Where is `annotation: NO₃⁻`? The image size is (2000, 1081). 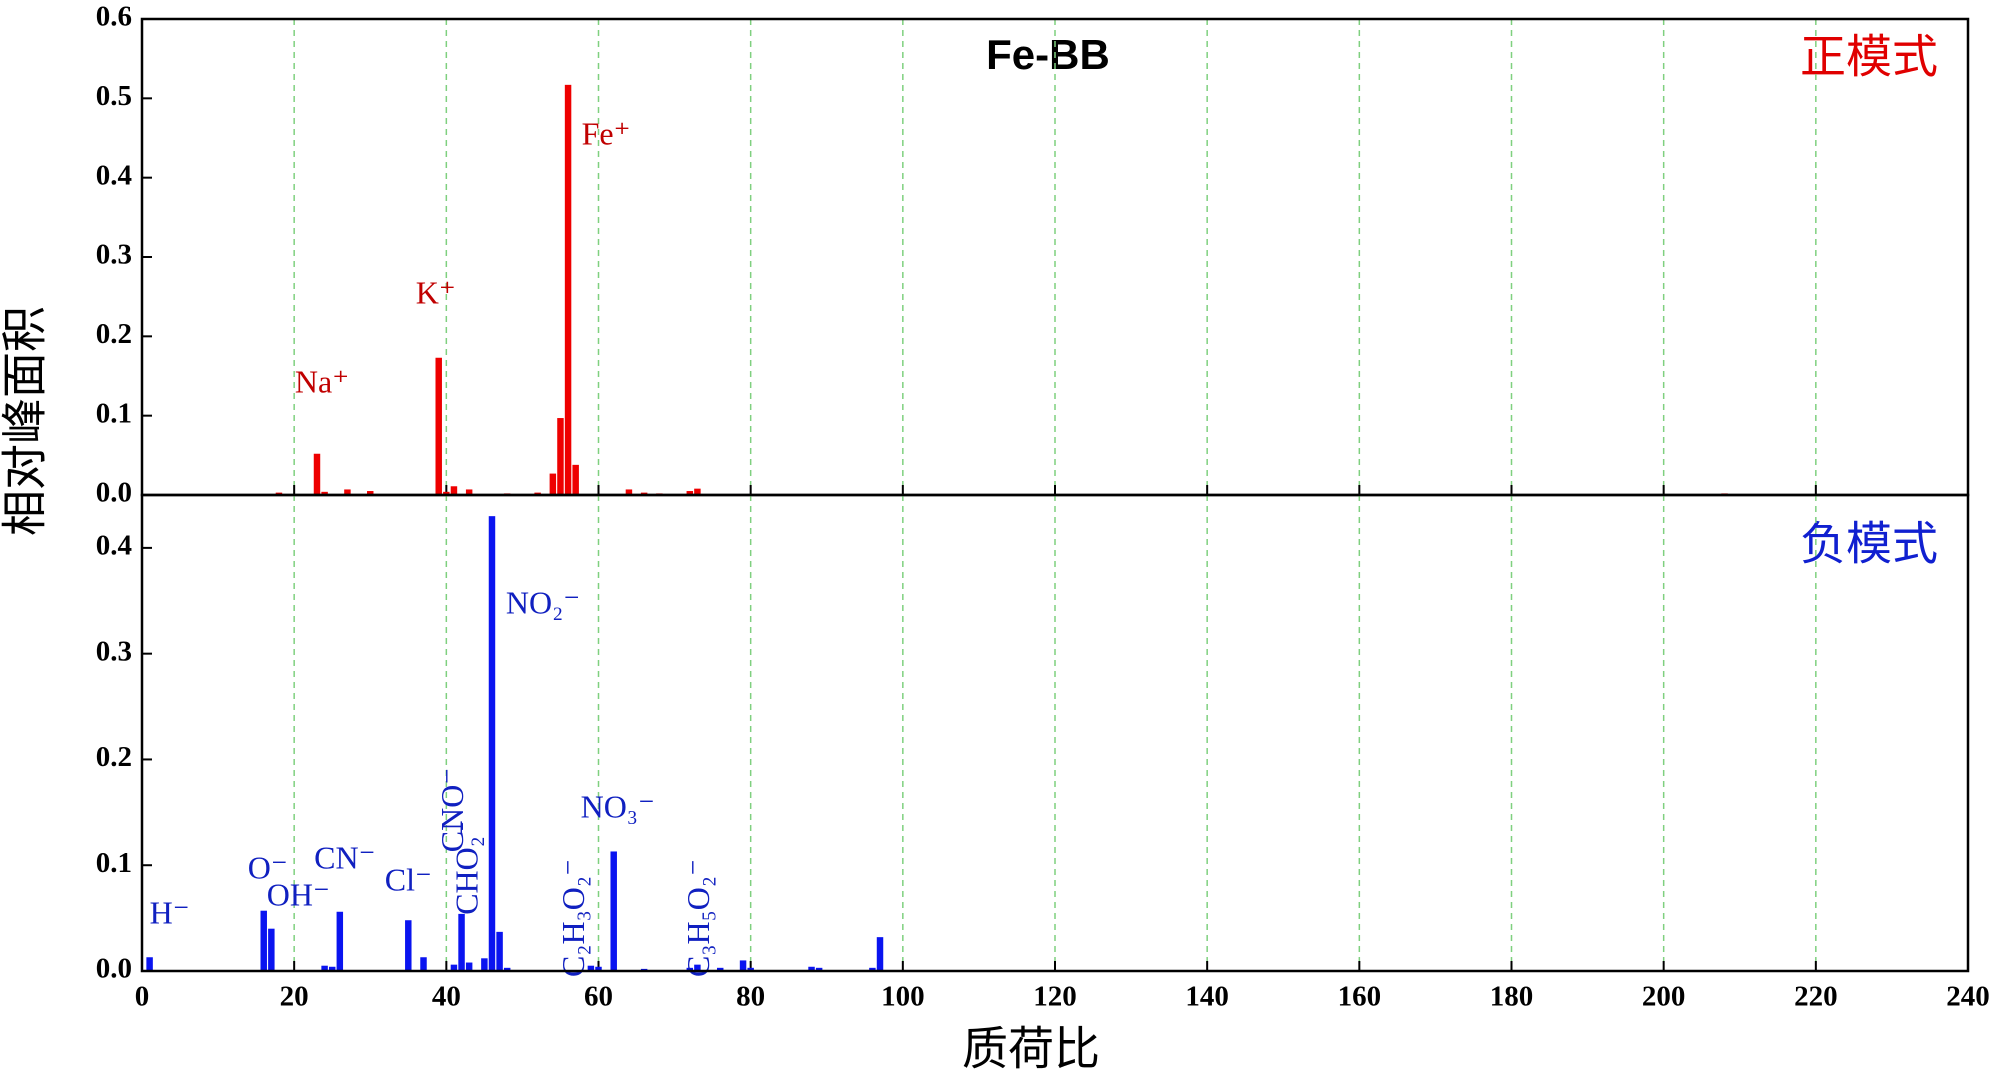 annotation: NO₃⁻ is located at coordinates (618, 806).